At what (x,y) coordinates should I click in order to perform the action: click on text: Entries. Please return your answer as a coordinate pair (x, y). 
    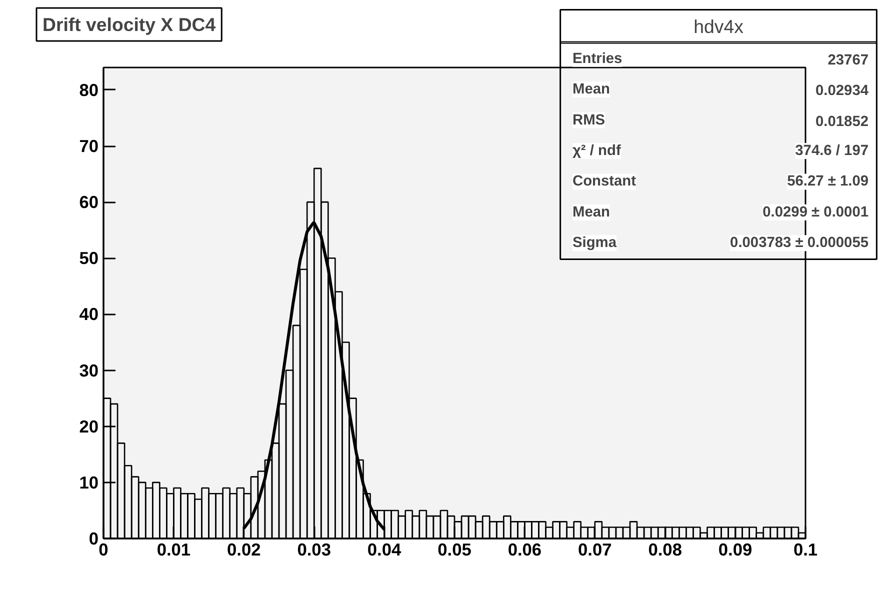
    Looking at the image, I should click on (597, 58).